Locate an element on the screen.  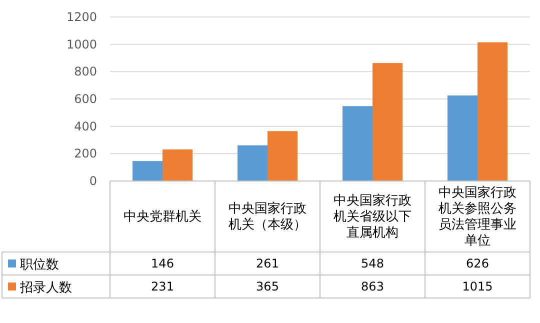
y-tick-label: 400 is located at coordinates (85, 126).